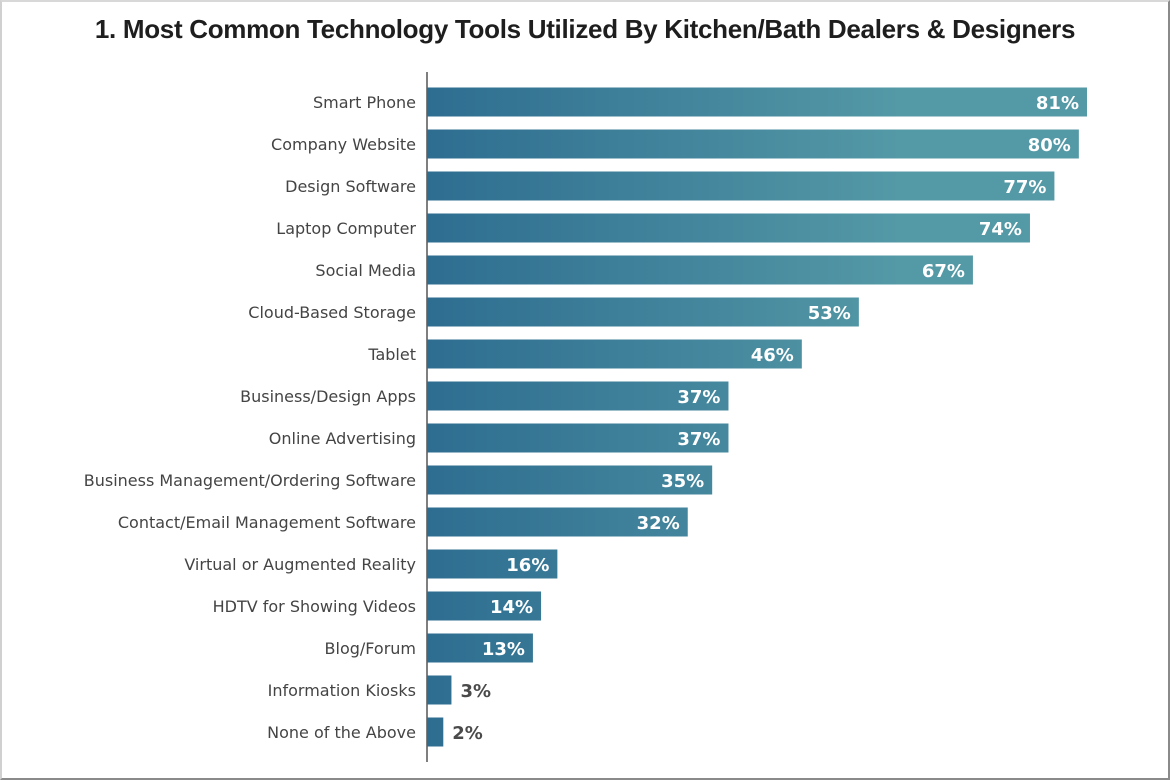 The height and width of the screenshot is (780, 1170). What do you see at coordinates (1000, 229) in the screenshot?
I see `value-label: 74%` at bounding box center [1000, 229].